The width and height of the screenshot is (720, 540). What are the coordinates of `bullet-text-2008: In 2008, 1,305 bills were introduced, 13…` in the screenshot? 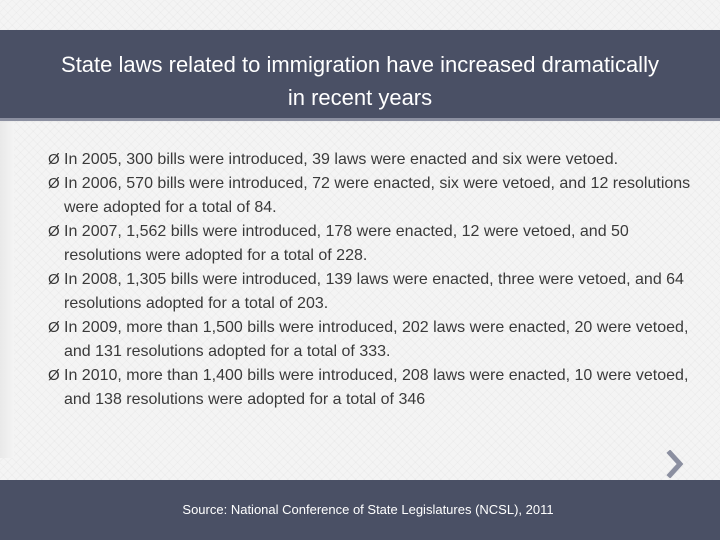 It's located at (374, 291).